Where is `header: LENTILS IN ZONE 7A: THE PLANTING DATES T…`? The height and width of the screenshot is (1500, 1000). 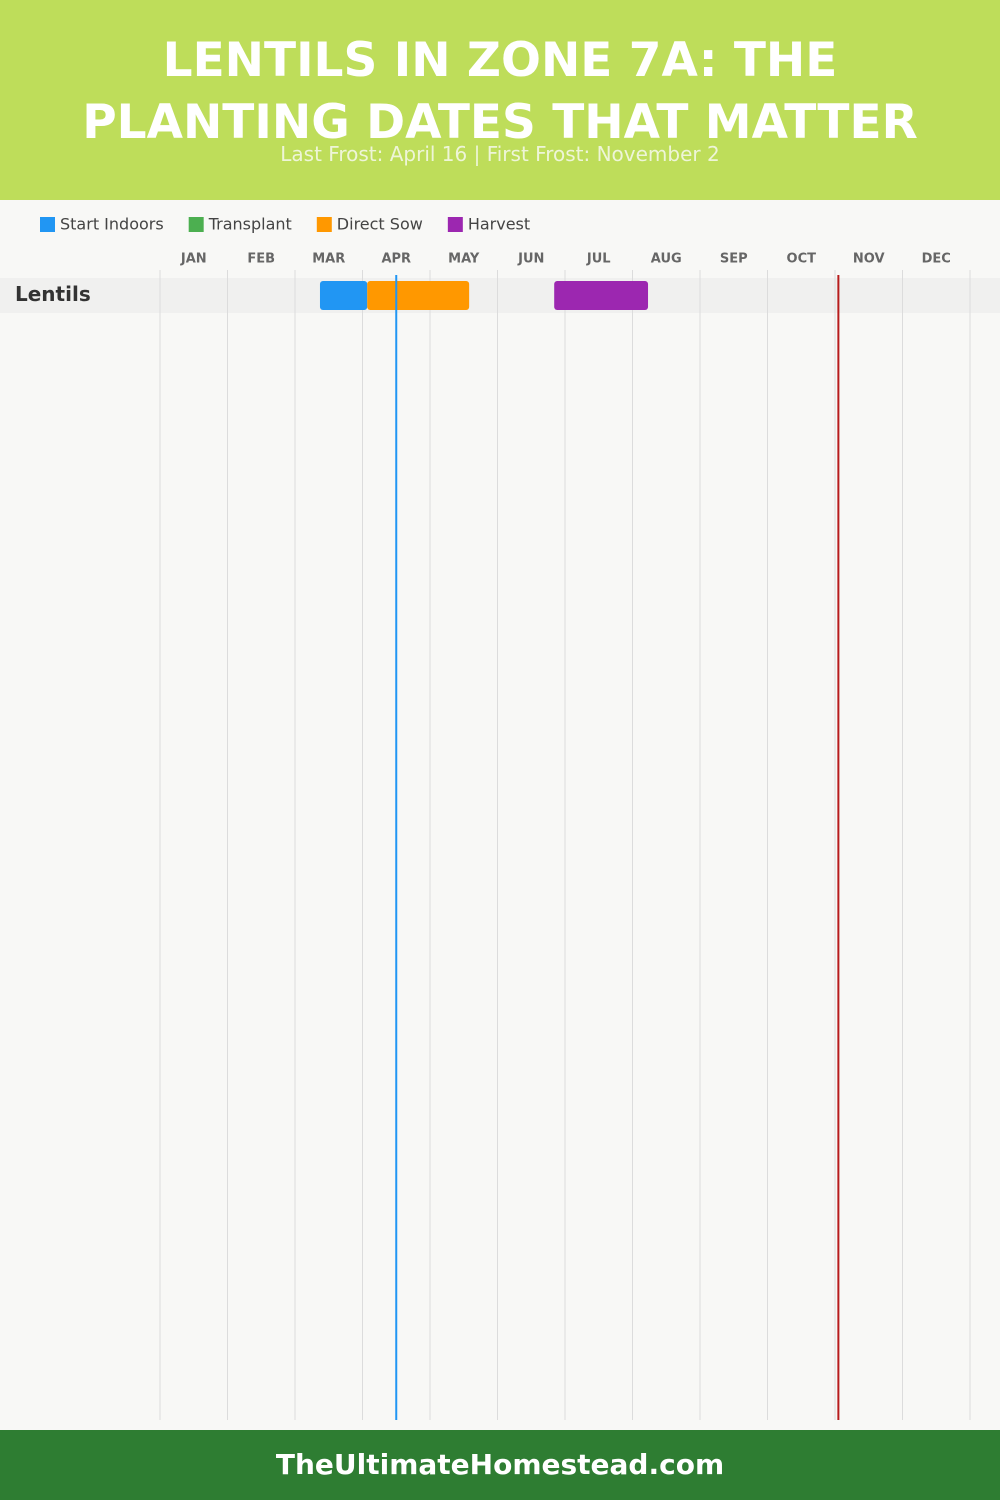 header: LENTILS IN ZONE 7A: THE PLANTING DATES T… is located at coordinates (500, 100).